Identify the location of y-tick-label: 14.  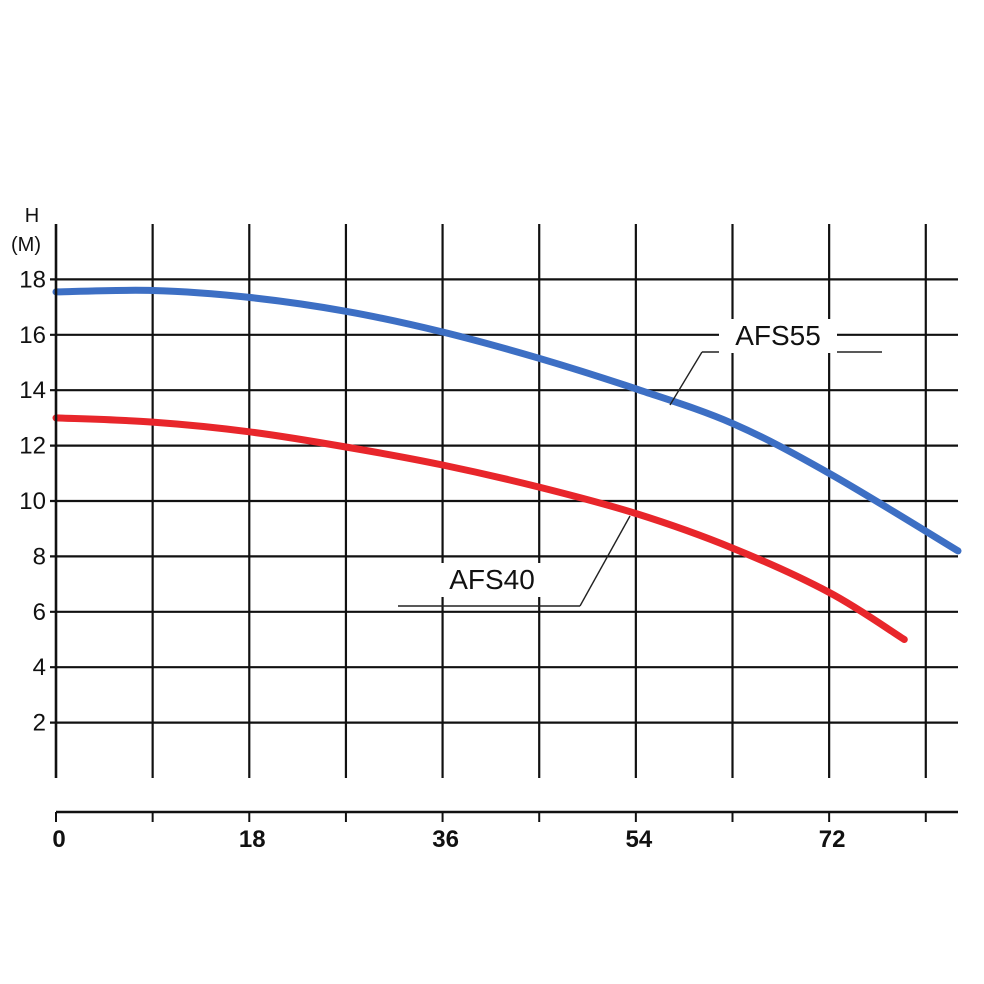
(32, 390).